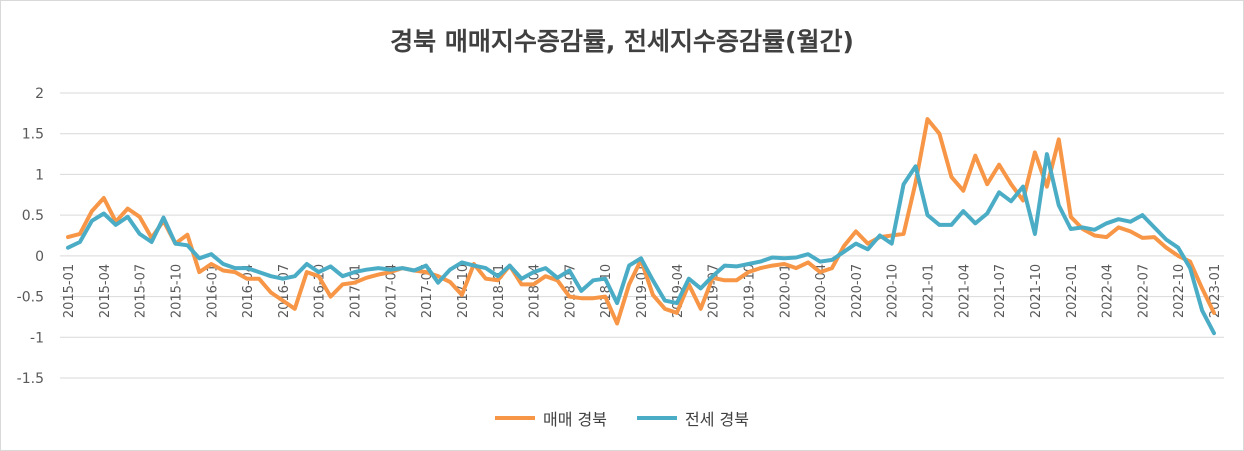  What do you see at coordinates (212, 291) in the screenshot?
I see `x-tick-label: 2016-01` at bounding box center [212, 291].